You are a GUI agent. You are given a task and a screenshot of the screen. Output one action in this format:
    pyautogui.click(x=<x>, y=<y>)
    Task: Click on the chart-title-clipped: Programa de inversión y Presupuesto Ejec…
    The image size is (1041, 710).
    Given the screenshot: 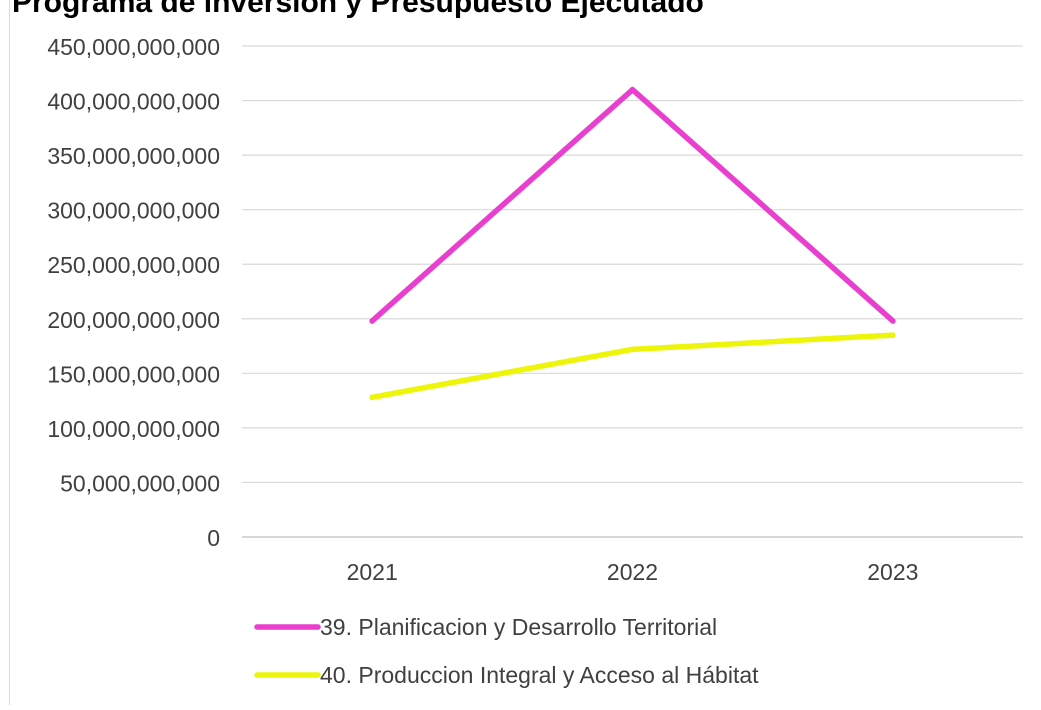 What is the action you would take?
    pyautogui.click(x=358, y=9)
    